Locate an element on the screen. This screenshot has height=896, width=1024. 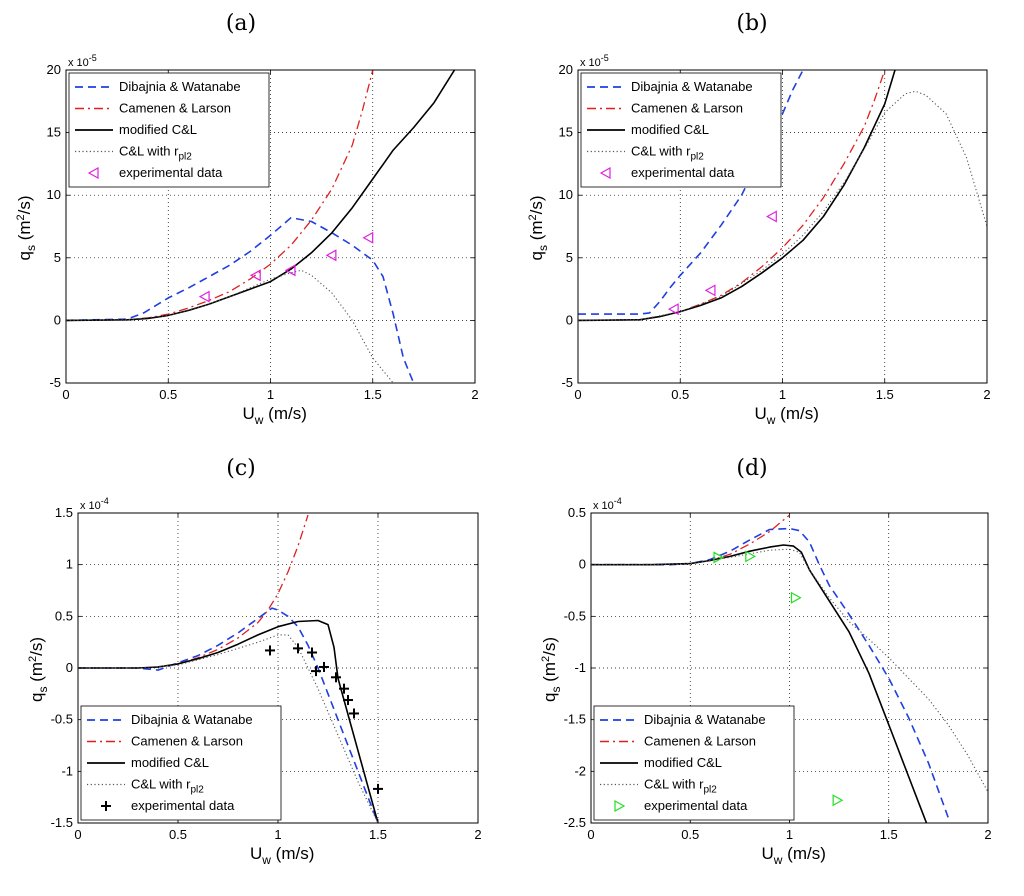
legend-box is located at coordinates (694, 763).